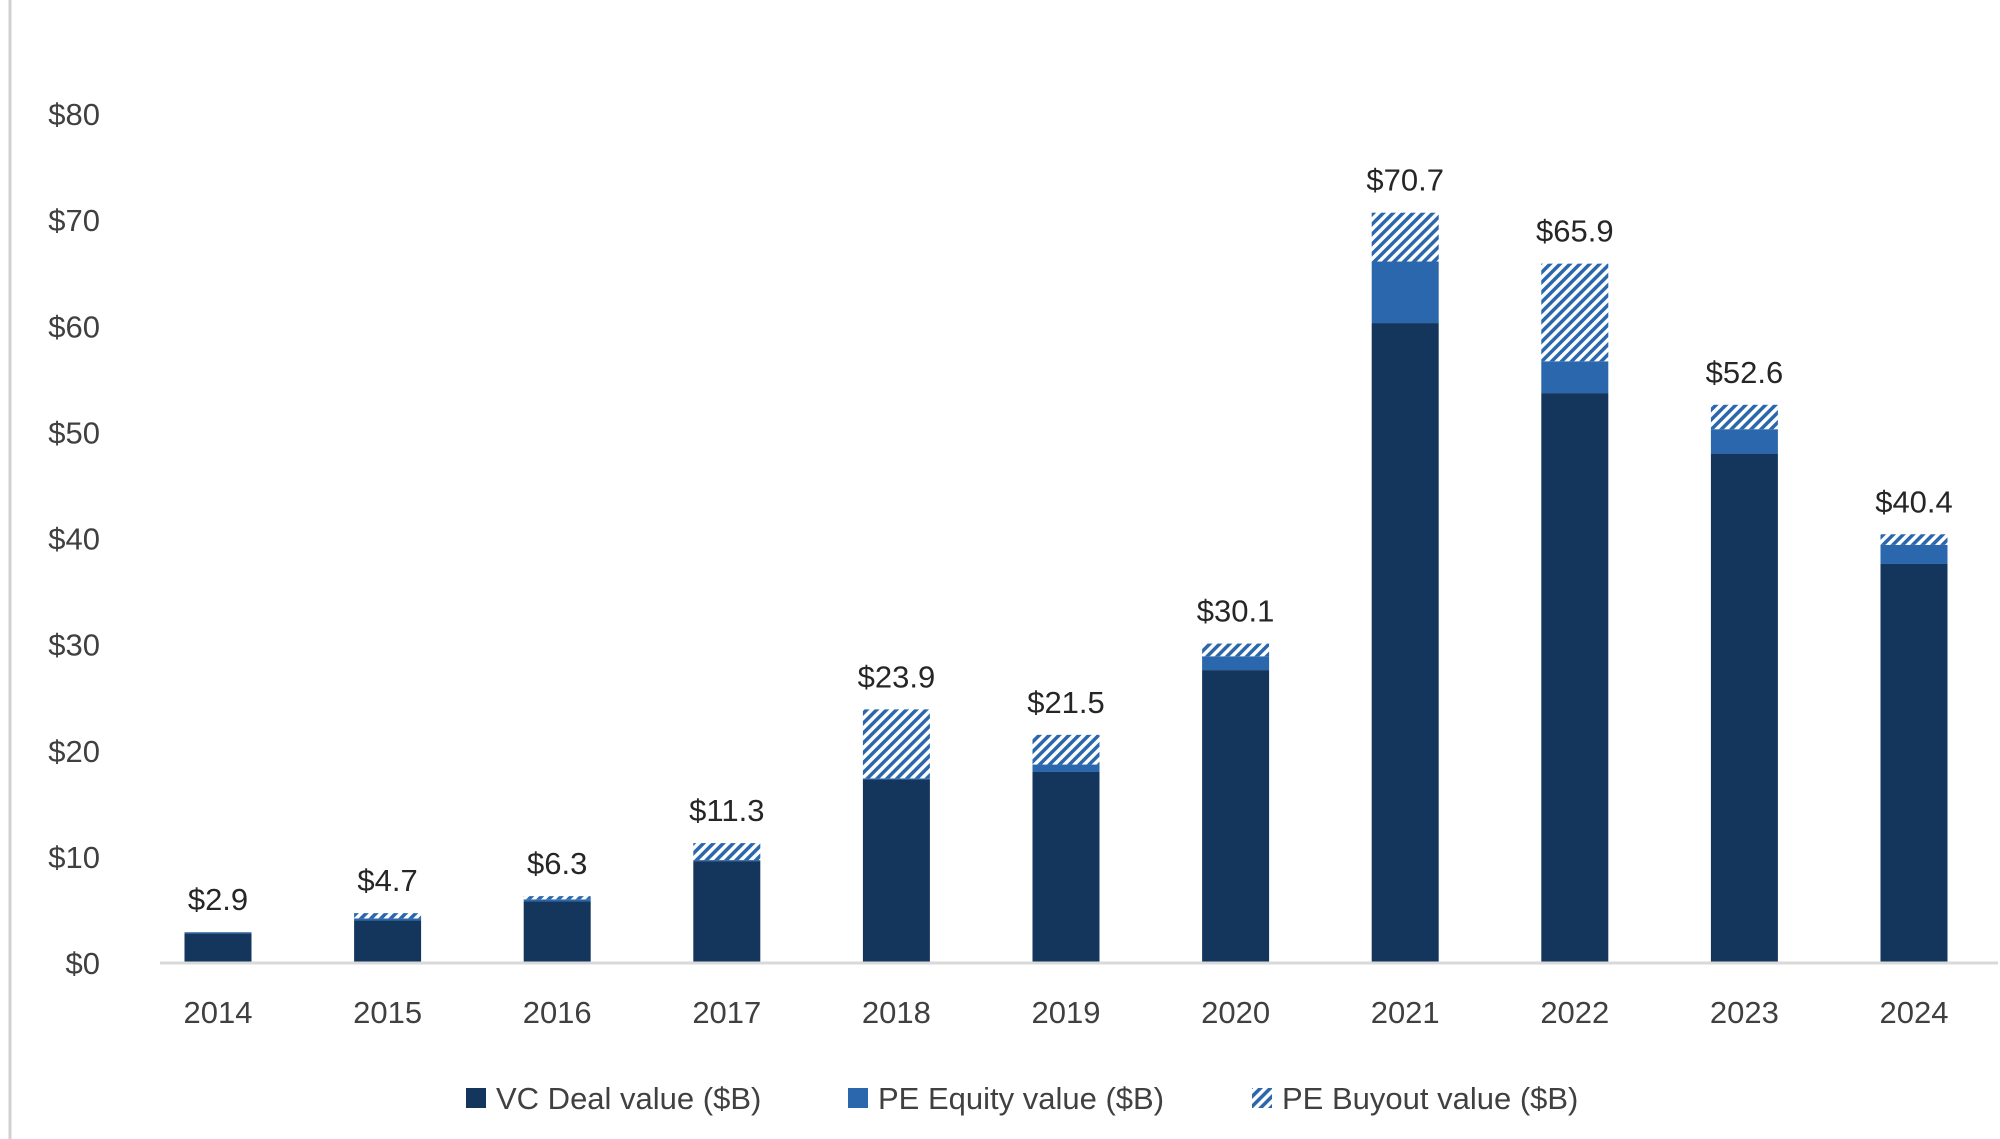  Describe the element at coordinates (557, 1012) in the screenshot. I see `x-tick-label: 2016` at that location.